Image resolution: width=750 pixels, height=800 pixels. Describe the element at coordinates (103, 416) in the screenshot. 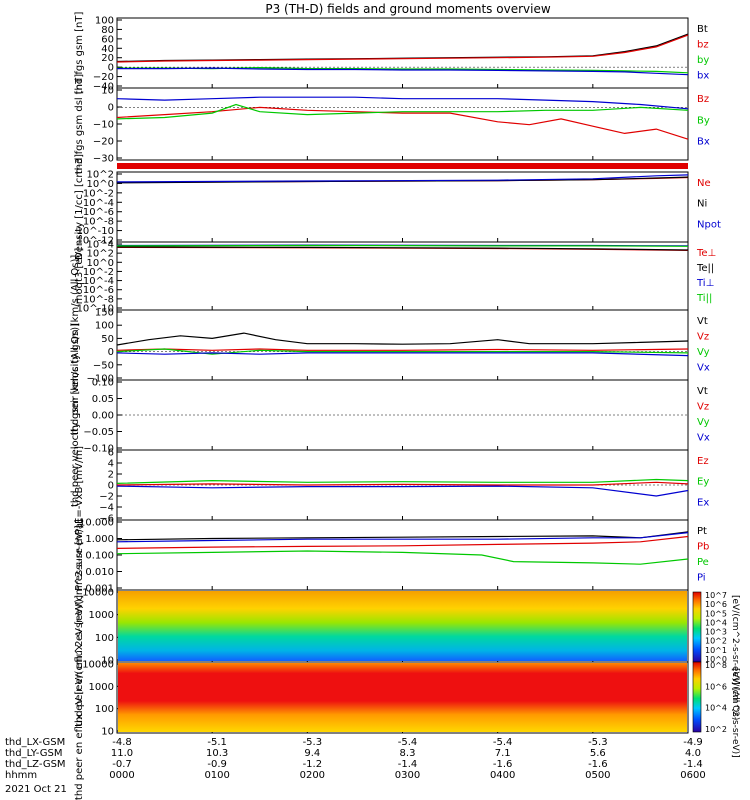

I see `y-tick-label: 0.00` at that location.